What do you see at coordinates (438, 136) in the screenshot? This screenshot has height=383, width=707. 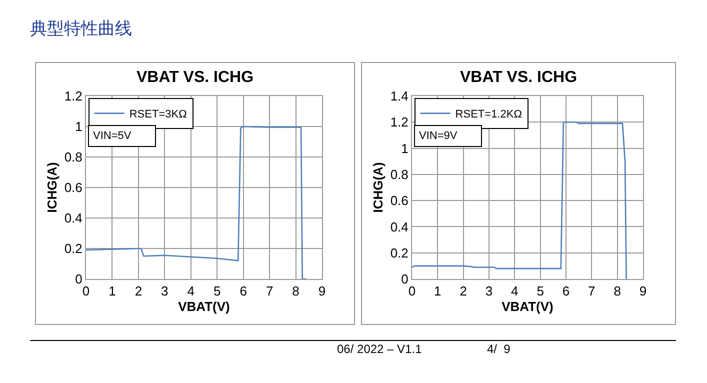 I see `annotation: VIN=9V` at bounding box center [438, 136].